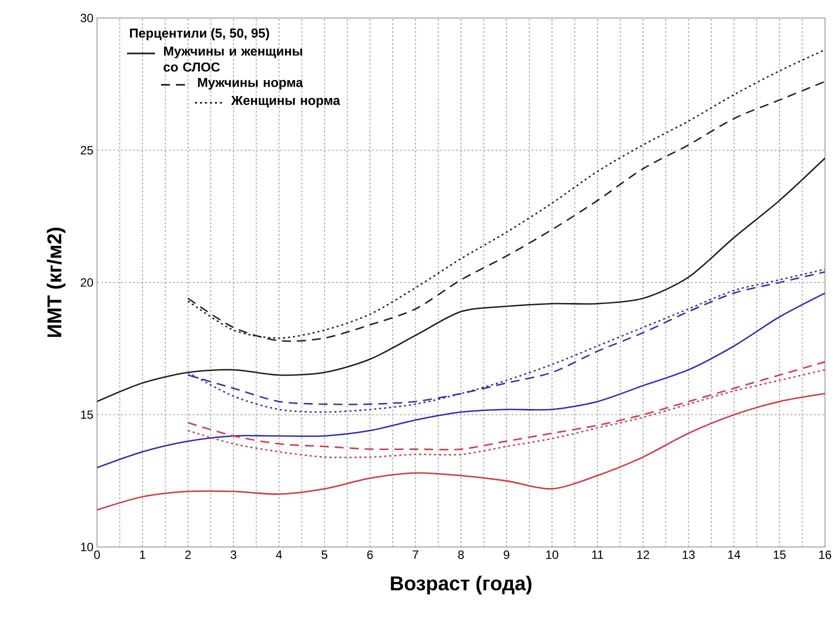 The image size is (835, 635). What do you see at coordinates (285, 102) in the screenshot?
I see `legend-label: Женщины норма` at bounding box center [285, 102].